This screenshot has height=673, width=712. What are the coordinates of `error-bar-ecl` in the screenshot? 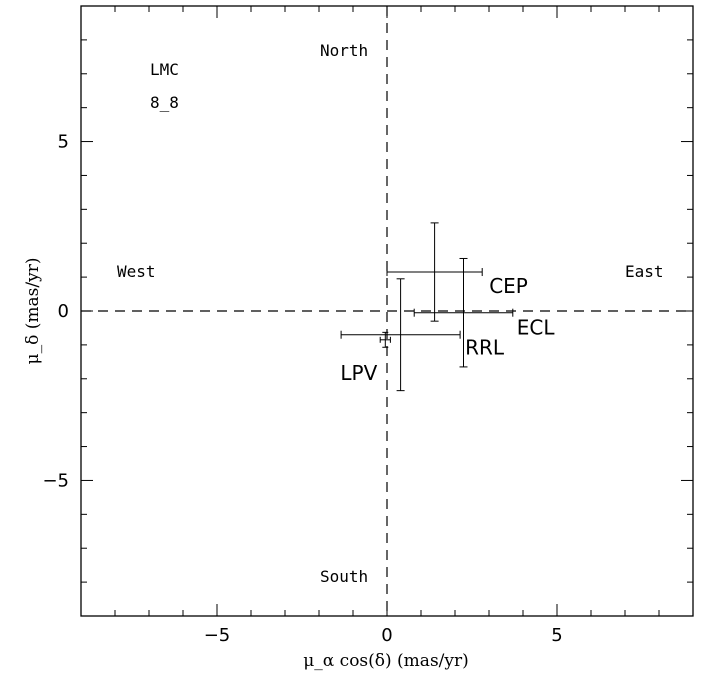 It's located at (463, 312).